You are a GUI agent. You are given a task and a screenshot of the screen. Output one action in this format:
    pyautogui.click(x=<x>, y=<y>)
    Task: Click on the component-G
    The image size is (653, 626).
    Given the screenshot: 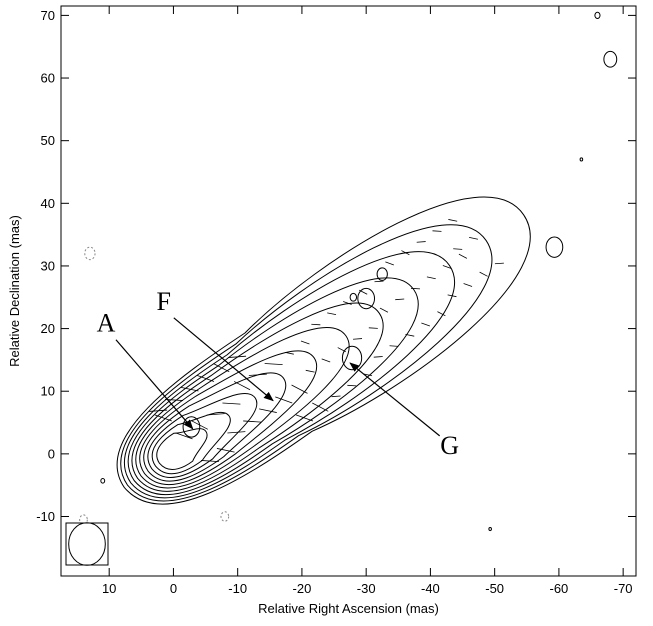 What is the action you would take?
    pyautogui.click(x=352, y=358)
    